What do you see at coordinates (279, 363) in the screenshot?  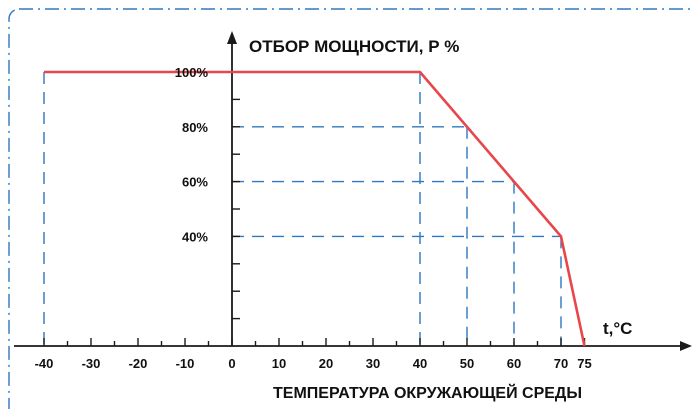 I see `x-tick-label: 10` at bounding box center [279, 363].